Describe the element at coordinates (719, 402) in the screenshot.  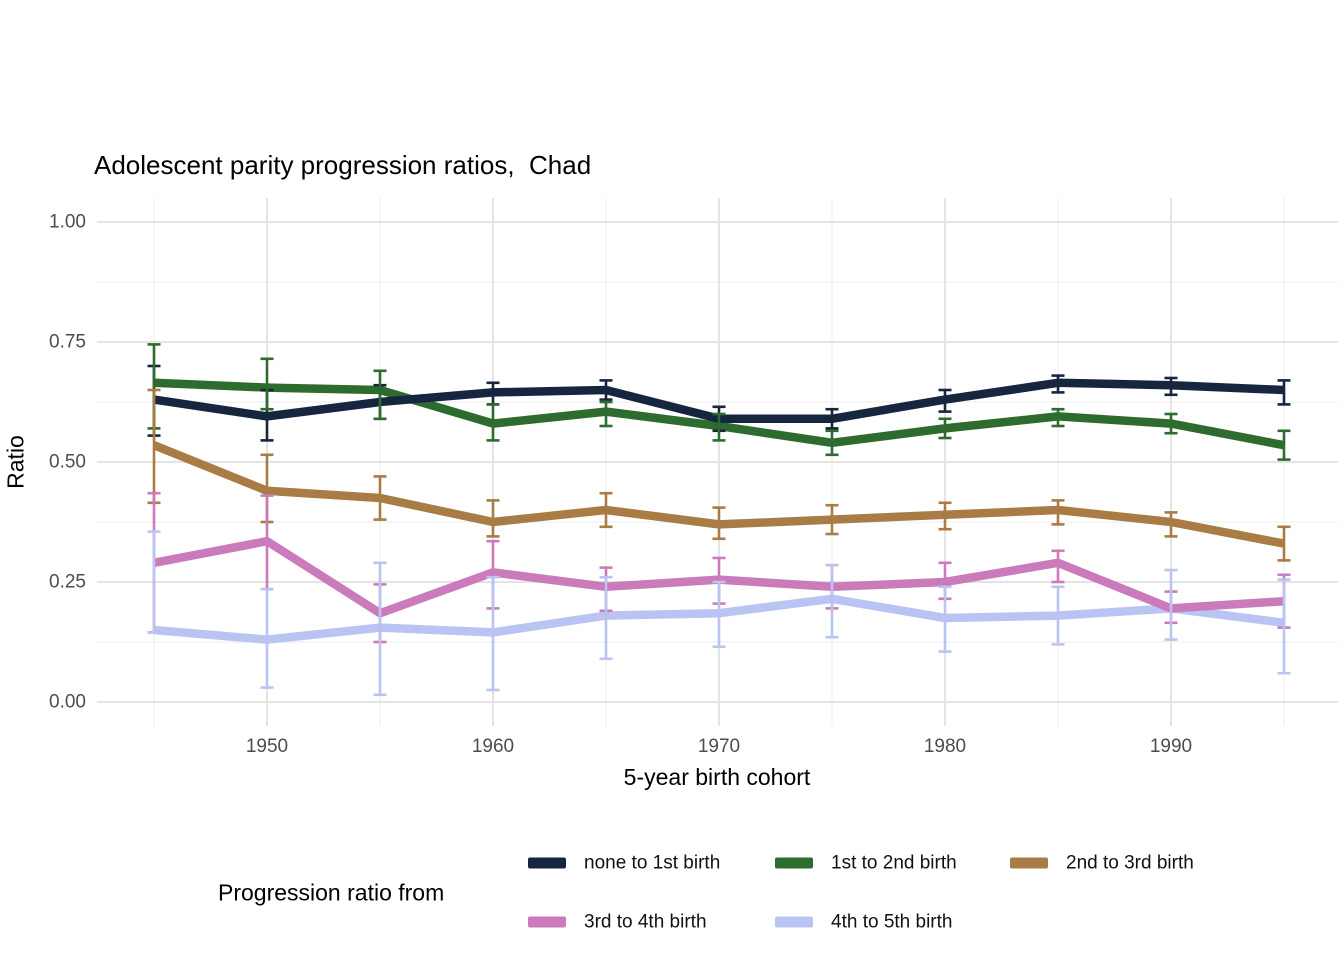
I see `error-bars-1st-to-2nd-birth` at that location.